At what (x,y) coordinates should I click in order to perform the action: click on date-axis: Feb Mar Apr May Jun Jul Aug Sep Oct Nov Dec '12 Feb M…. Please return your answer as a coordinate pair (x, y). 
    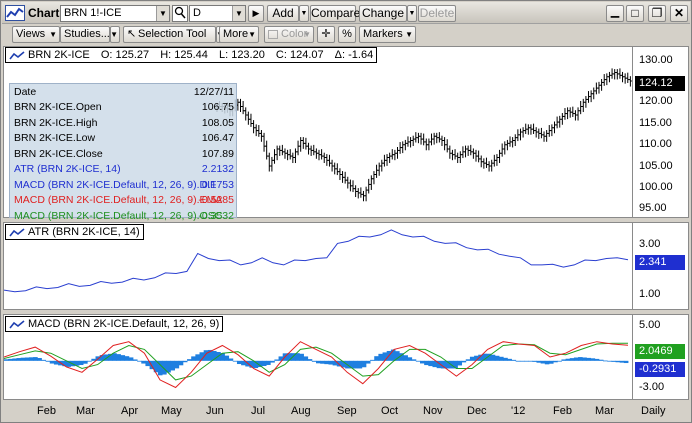
    Looking at the image, I should click on (346, 411).